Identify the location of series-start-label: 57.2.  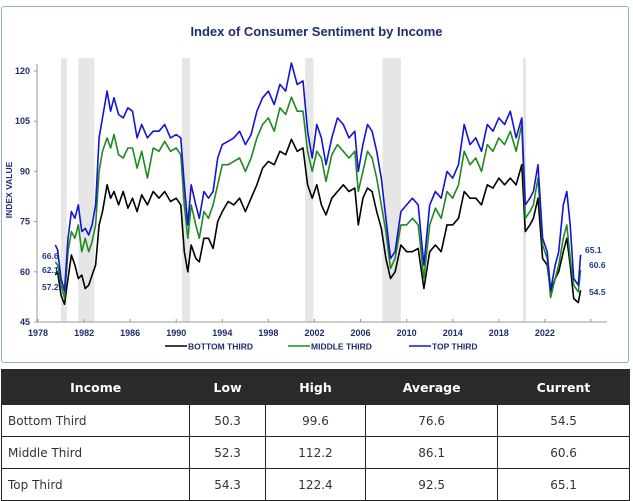
(50, 287).